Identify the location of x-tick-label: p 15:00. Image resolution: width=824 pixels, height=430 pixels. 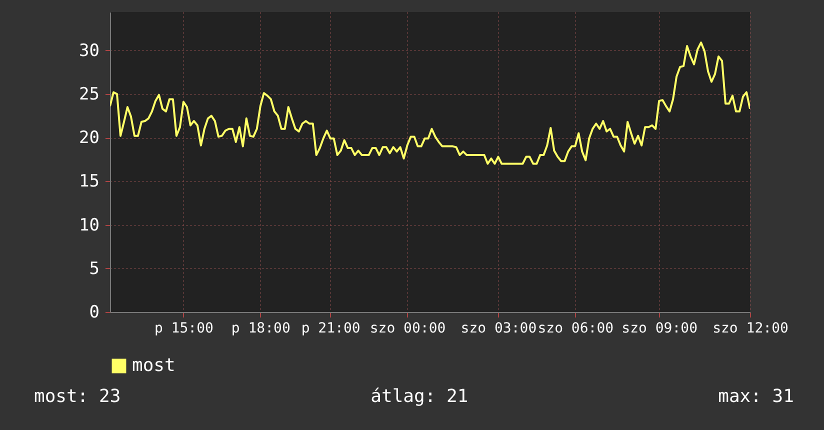
(184, 328).